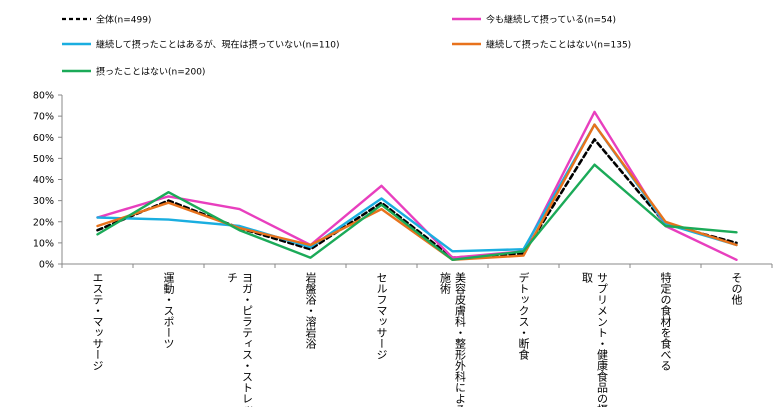  What do you see at coordinates (558, 45) in the screenshot?
I see `legend-label-3: 継続して摂ったことはない(n=135)` at bounding box center [558, 45].